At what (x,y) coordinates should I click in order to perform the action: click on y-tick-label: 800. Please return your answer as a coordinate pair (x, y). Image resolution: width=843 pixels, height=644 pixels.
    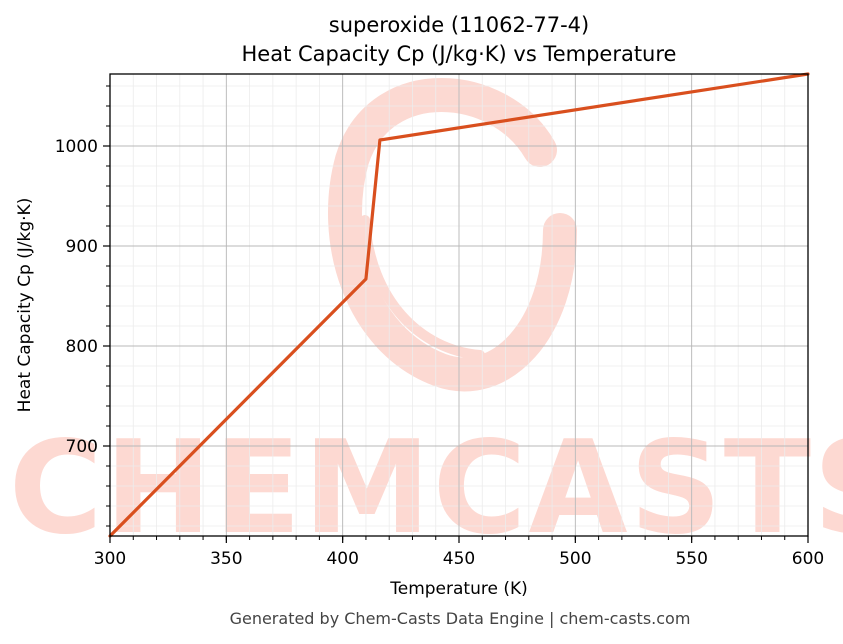
    Looking at the image, I should click on (82, 347).